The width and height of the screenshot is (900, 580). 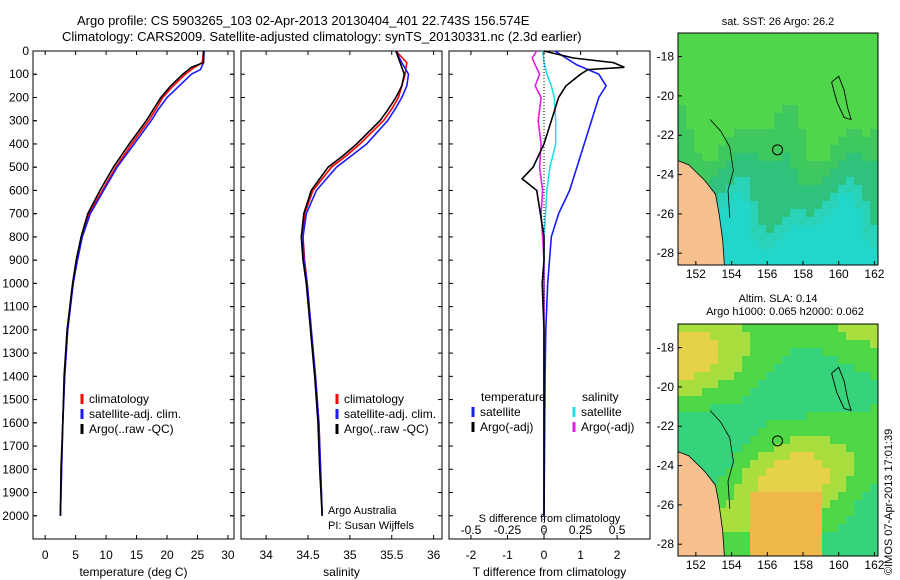 I want to click on y-tick-label: 1500, so click(x=15, y=400).